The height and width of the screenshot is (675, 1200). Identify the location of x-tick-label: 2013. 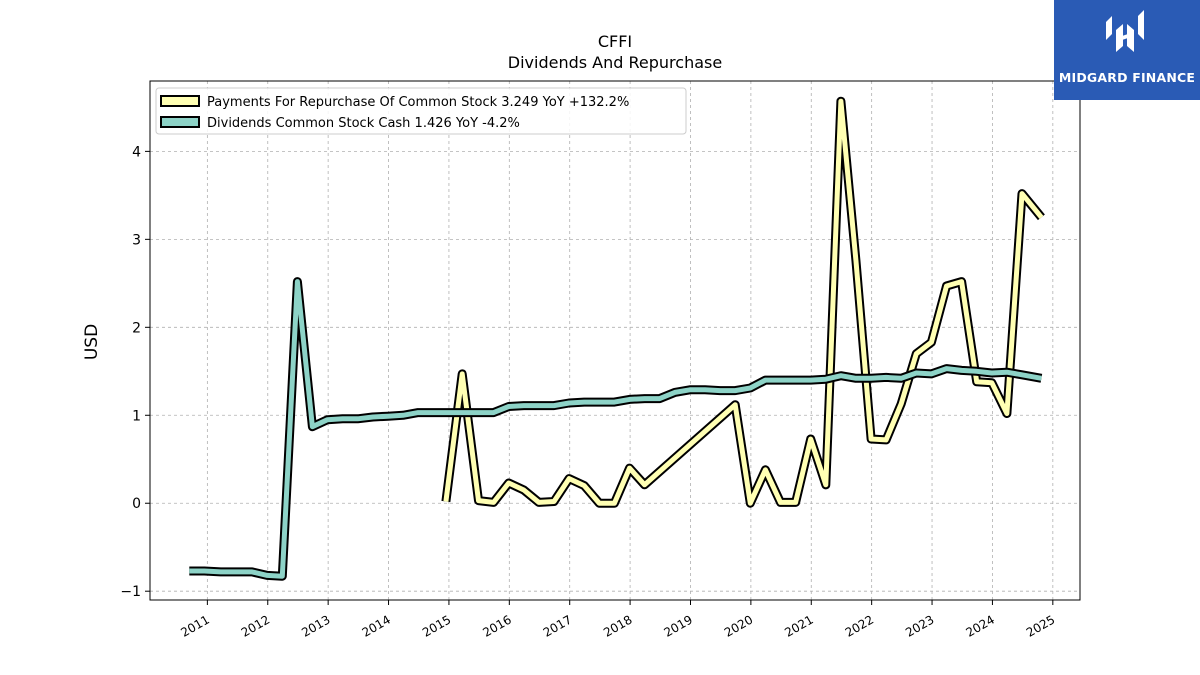
(315, 625).